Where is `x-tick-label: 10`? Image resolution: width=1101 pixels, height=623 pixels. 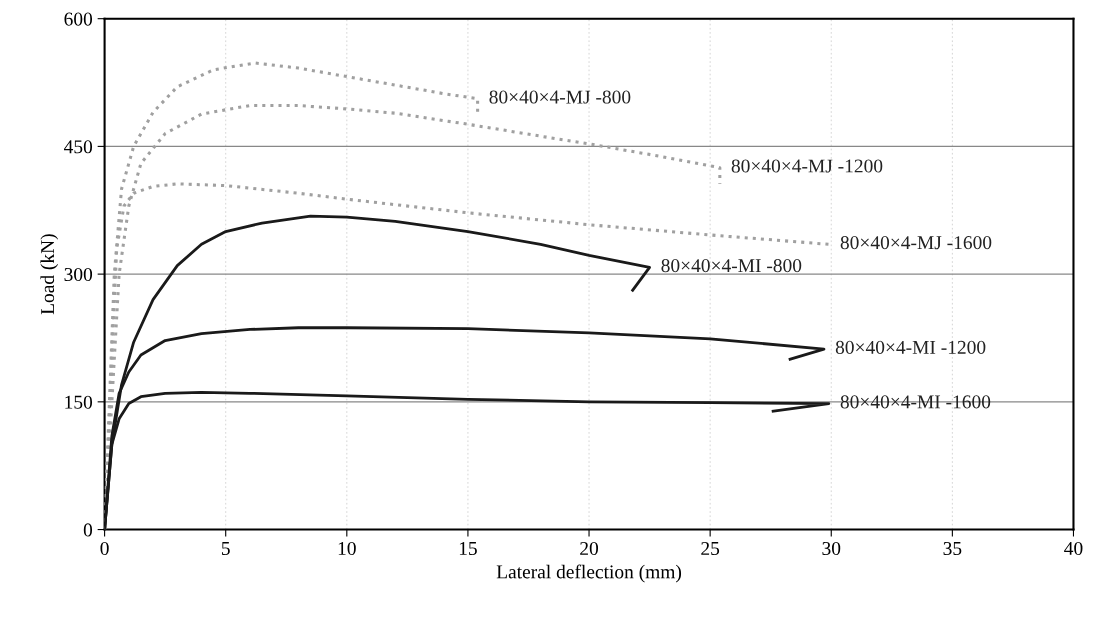 x-tick-label: 10 is located at coordinates (347, 548).